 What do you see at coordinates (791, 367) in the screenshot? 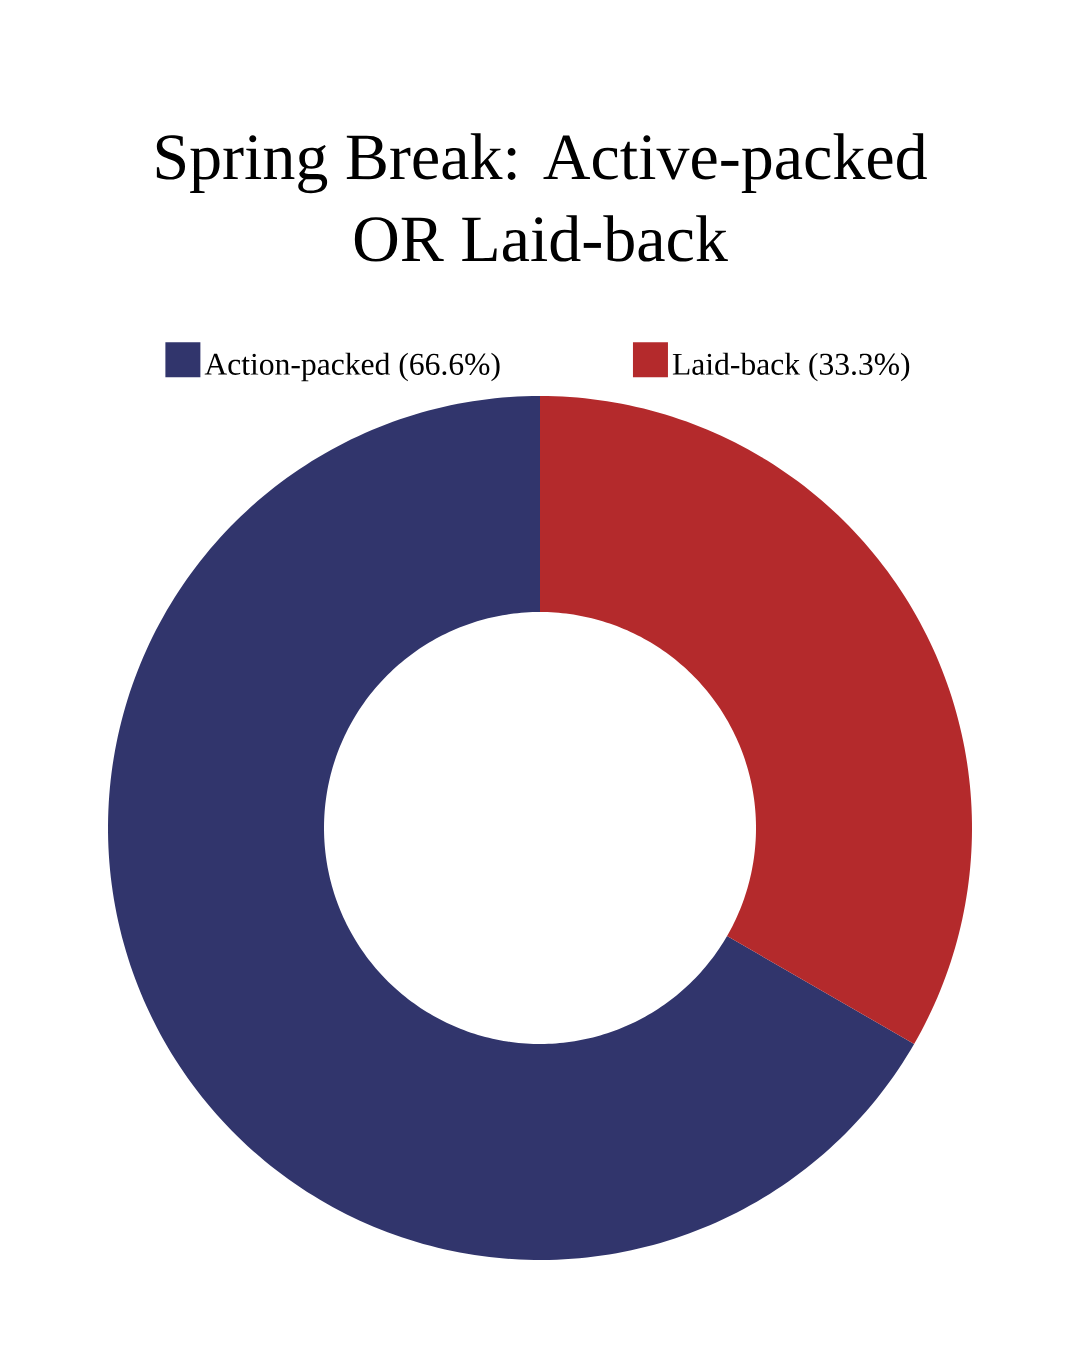
I see `legend-label: Laid-back (33.3%)` at bounding box center [791, 367].